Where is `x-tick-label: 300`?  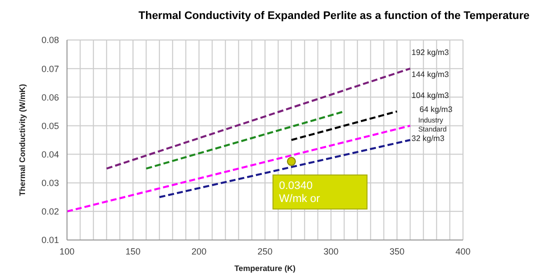 x-tick-label: 300 is located at coordinates (331, 251).